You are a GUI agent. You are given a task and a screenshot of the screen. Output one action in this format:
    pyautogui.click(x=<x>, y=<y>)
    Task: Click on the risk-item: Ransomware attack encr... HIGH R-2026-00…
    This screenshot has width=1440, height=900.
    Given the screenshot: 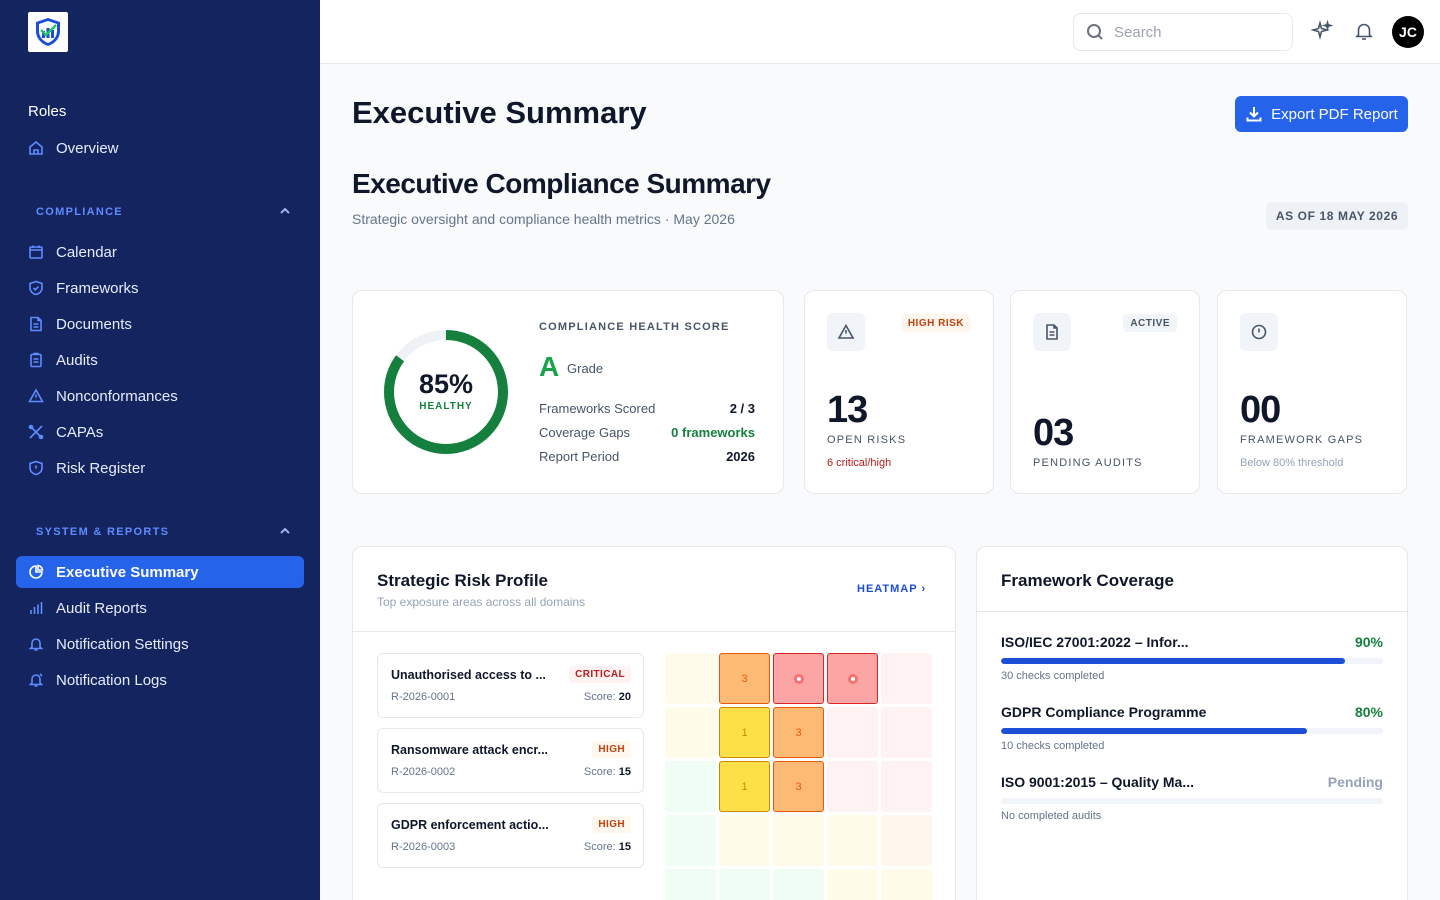 What is the action you would take?
    pyautogui.click(x=510, y=760)
    